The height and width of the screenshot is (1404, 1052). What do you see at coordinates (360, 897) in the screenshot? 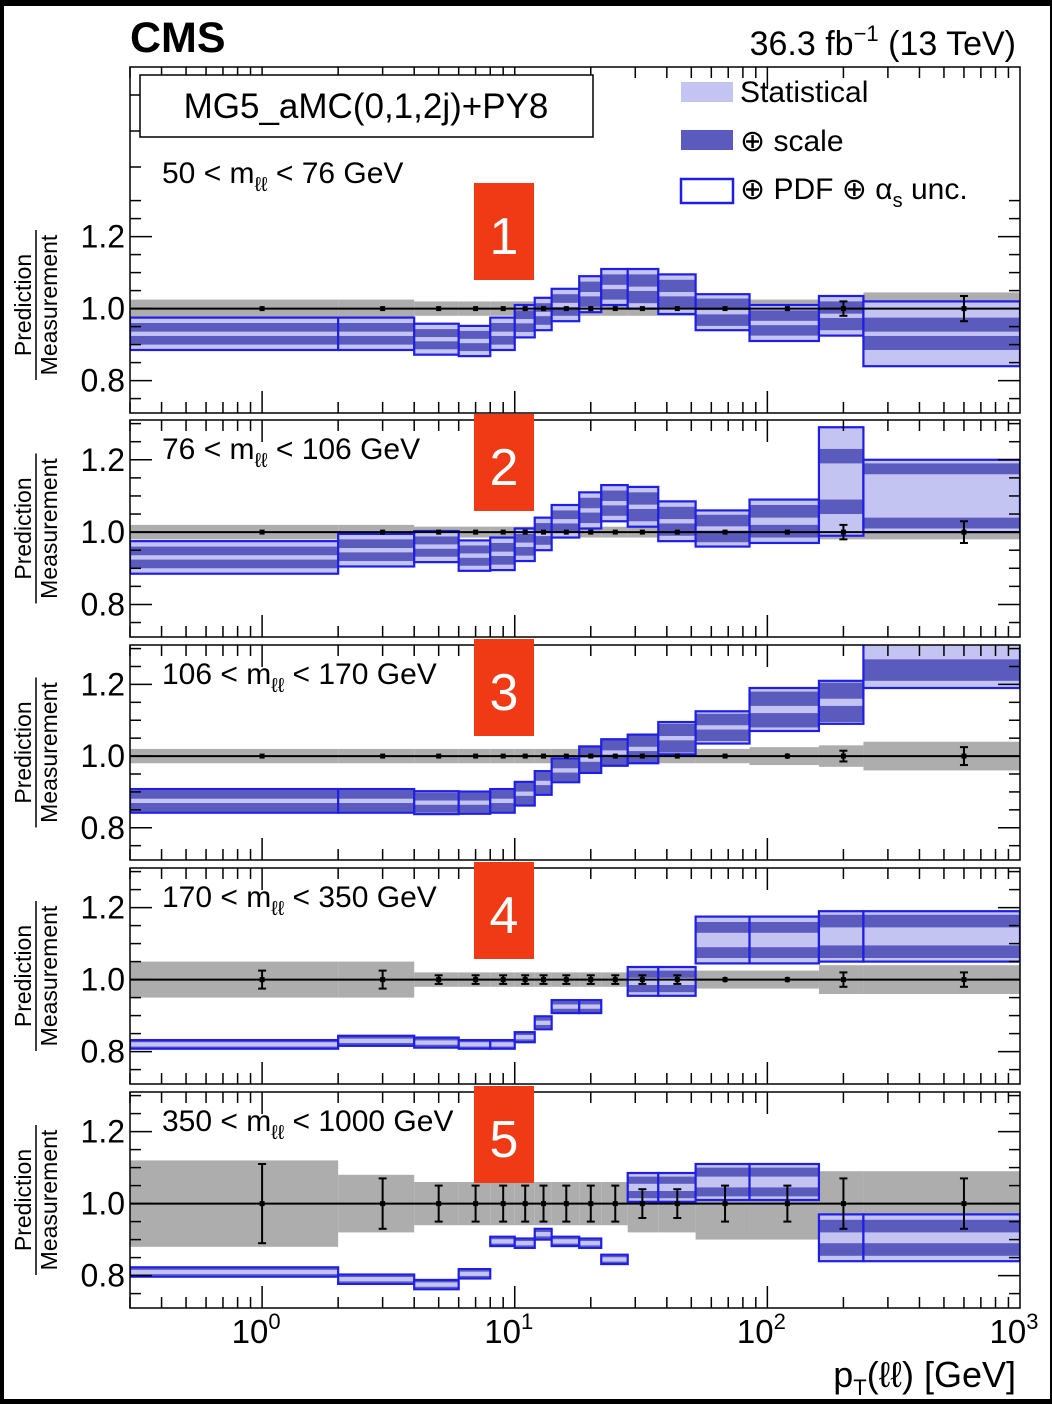
I see `mass-range-post: < 350 GeV` at bounding box center [360, 897].